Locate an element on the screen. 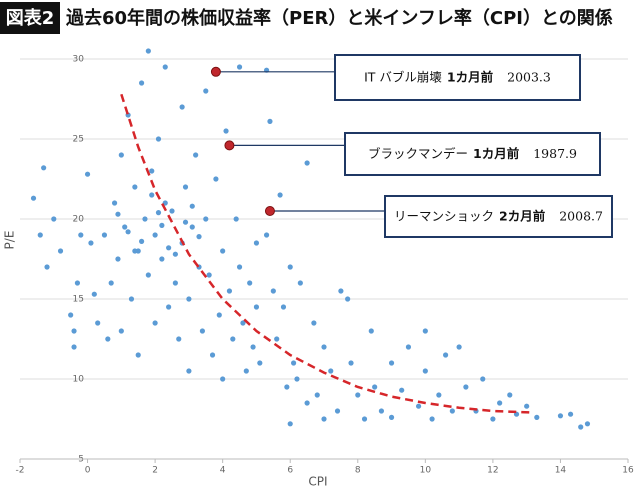 The image size is (640, 492). x-tick-label: 2 is located at coordinates (155, 471).